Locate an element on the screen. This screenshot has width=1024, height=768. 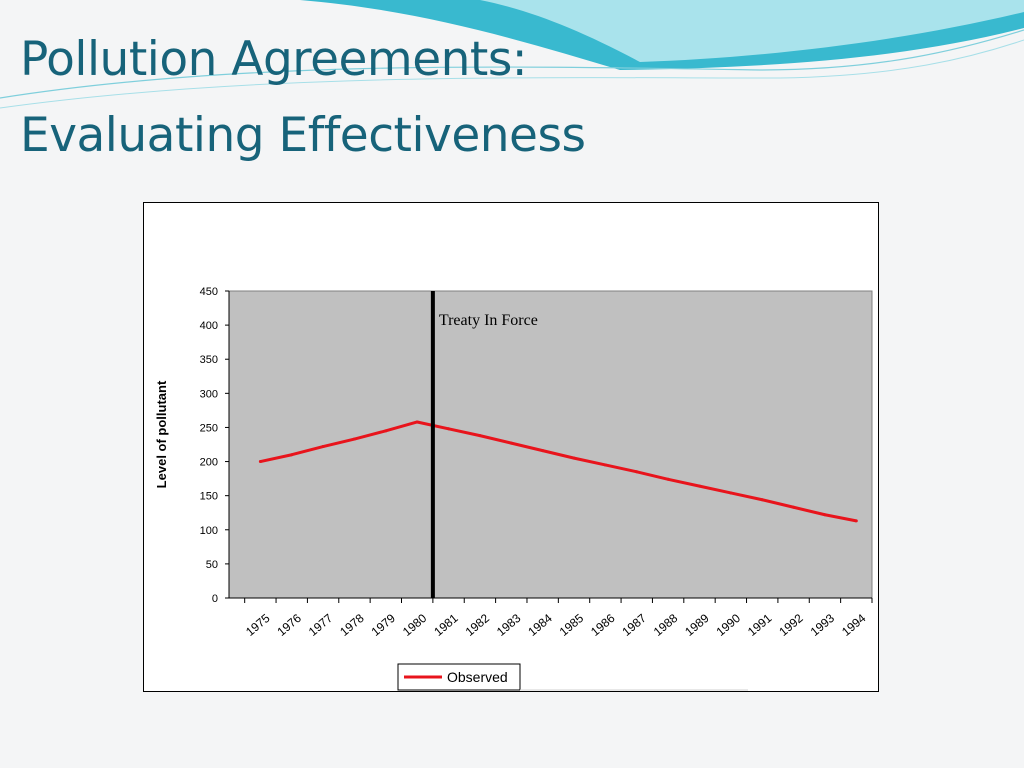
x-tick-label: 1975 is located at coordinates (258, 625).